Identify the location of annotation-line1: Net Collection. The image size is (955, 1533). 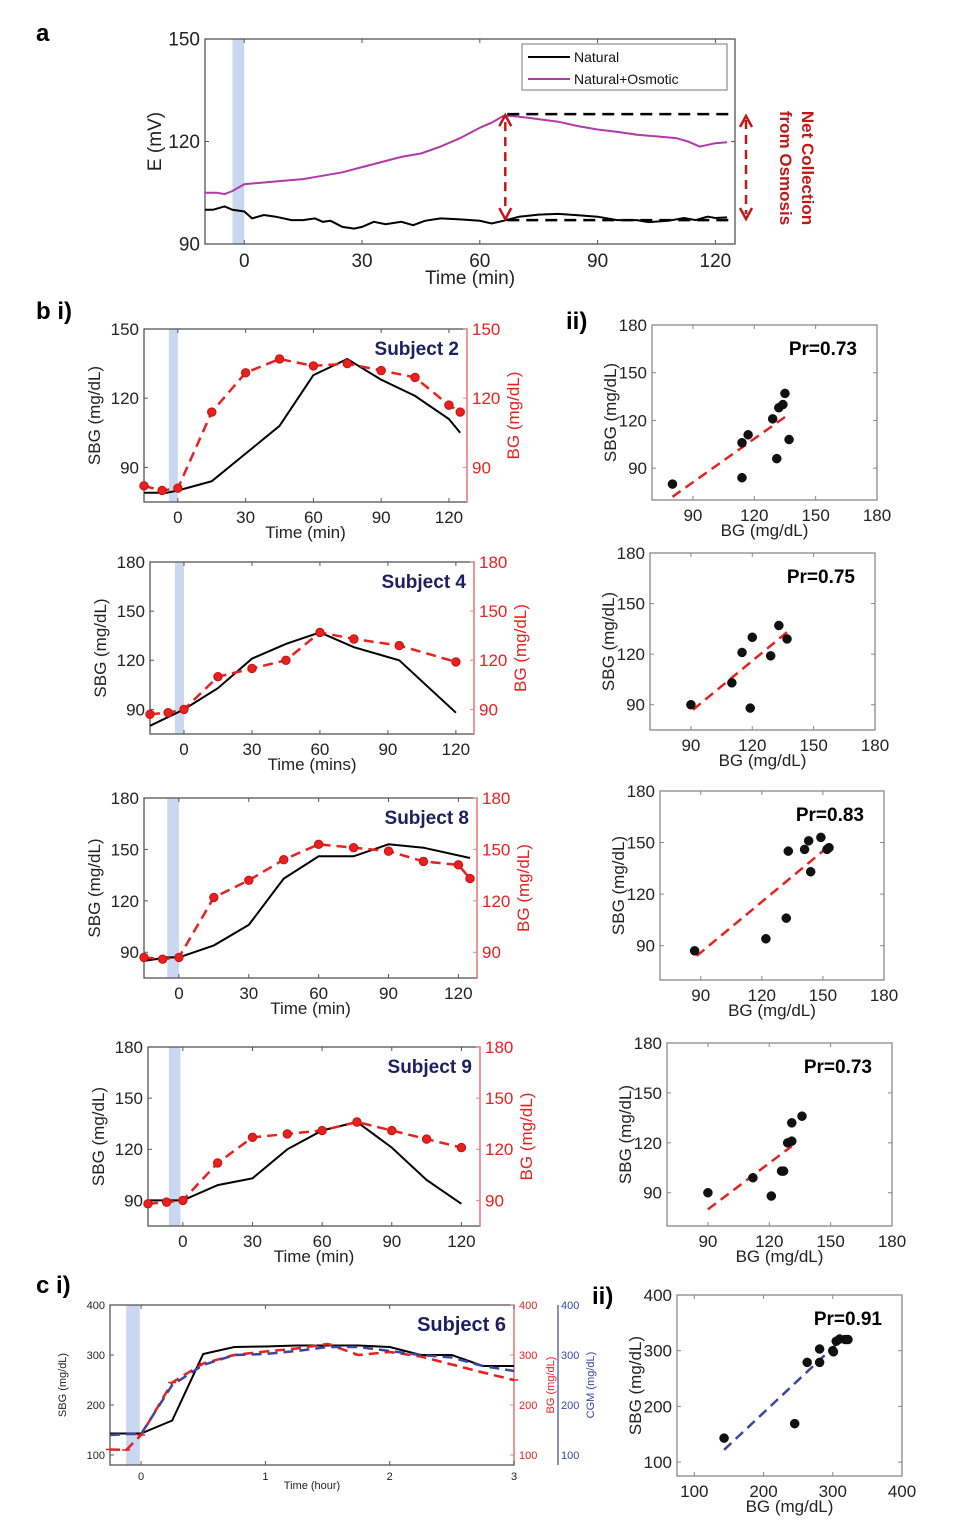
(807, 168).